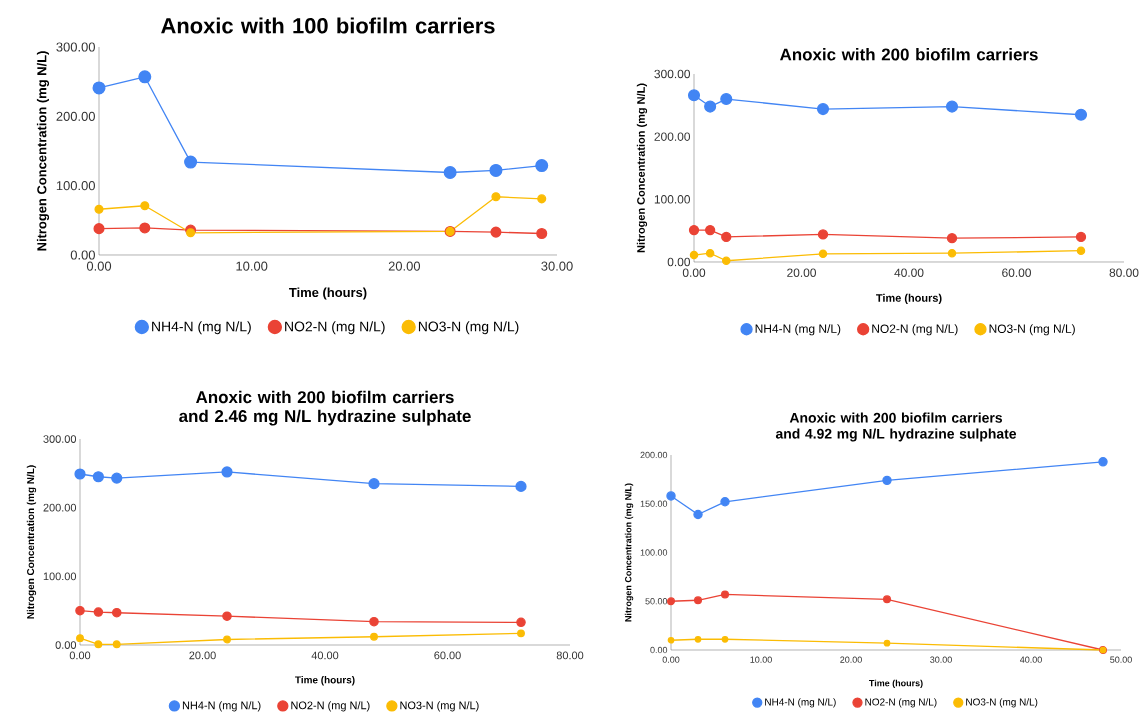 The image size is (1145, 724). I want to click on chart-title: Anoxic with 200 biofilm carriers, so click(909, 54).